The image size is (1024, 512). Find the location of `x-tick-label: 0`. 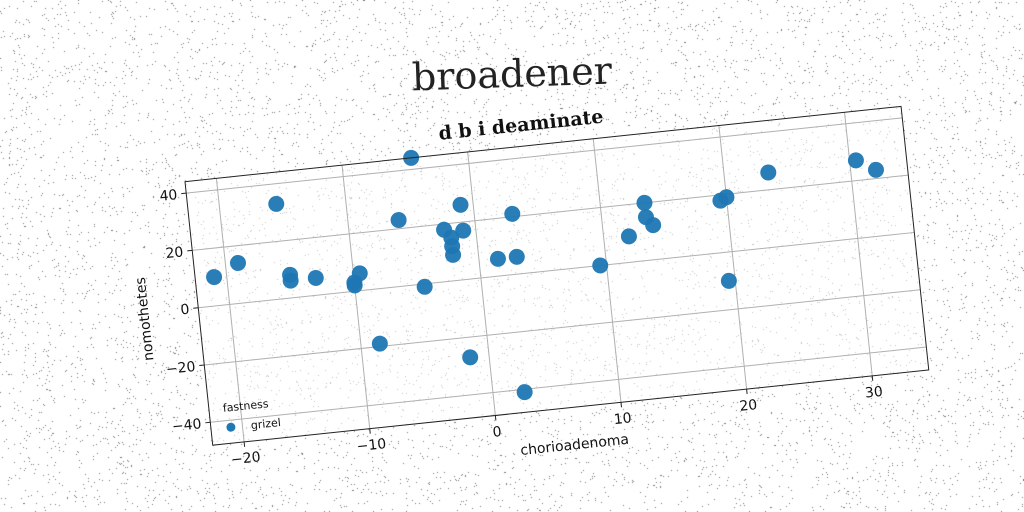

x-tick-label: 0 is located at coordinates (497, 432).